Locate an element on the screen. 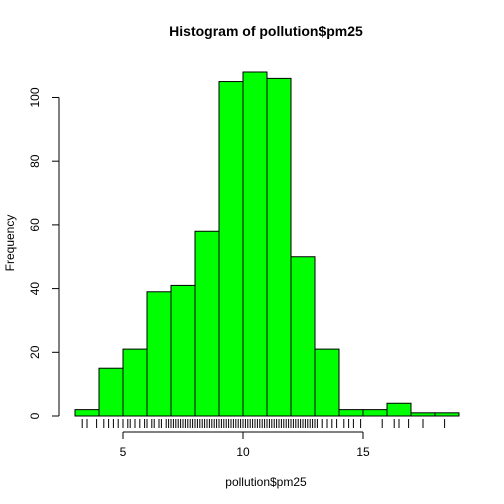  y-tick-label: 80 is located at coordinates (35, 161).